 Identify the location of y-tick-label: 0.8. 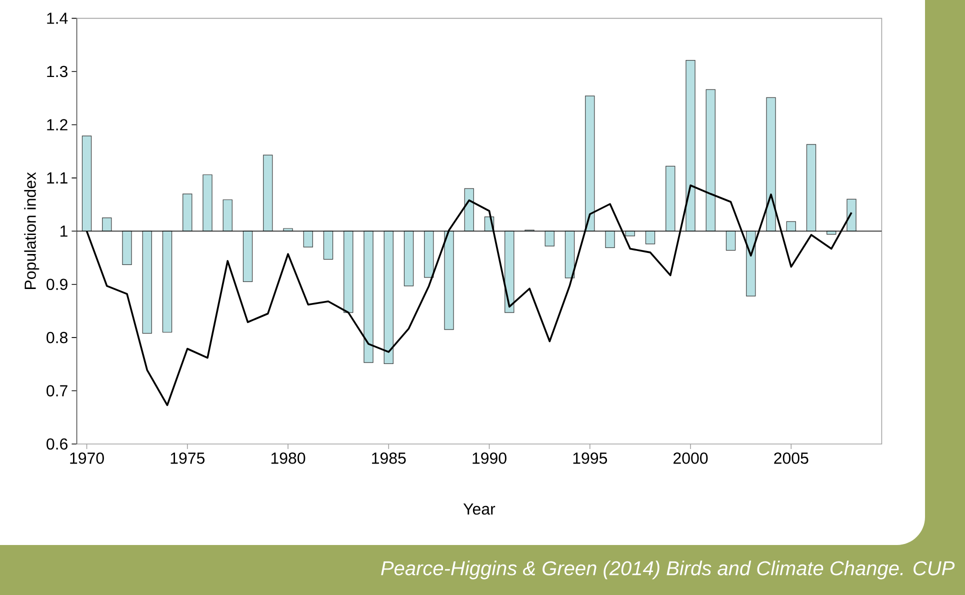
(57, 338).